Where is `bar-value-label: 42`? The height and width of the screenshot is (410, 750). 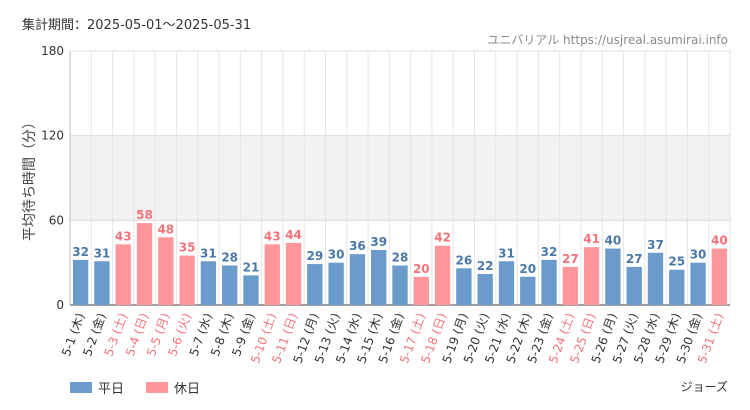 bar-value-label: 42 is located at coordinates (442, 238).